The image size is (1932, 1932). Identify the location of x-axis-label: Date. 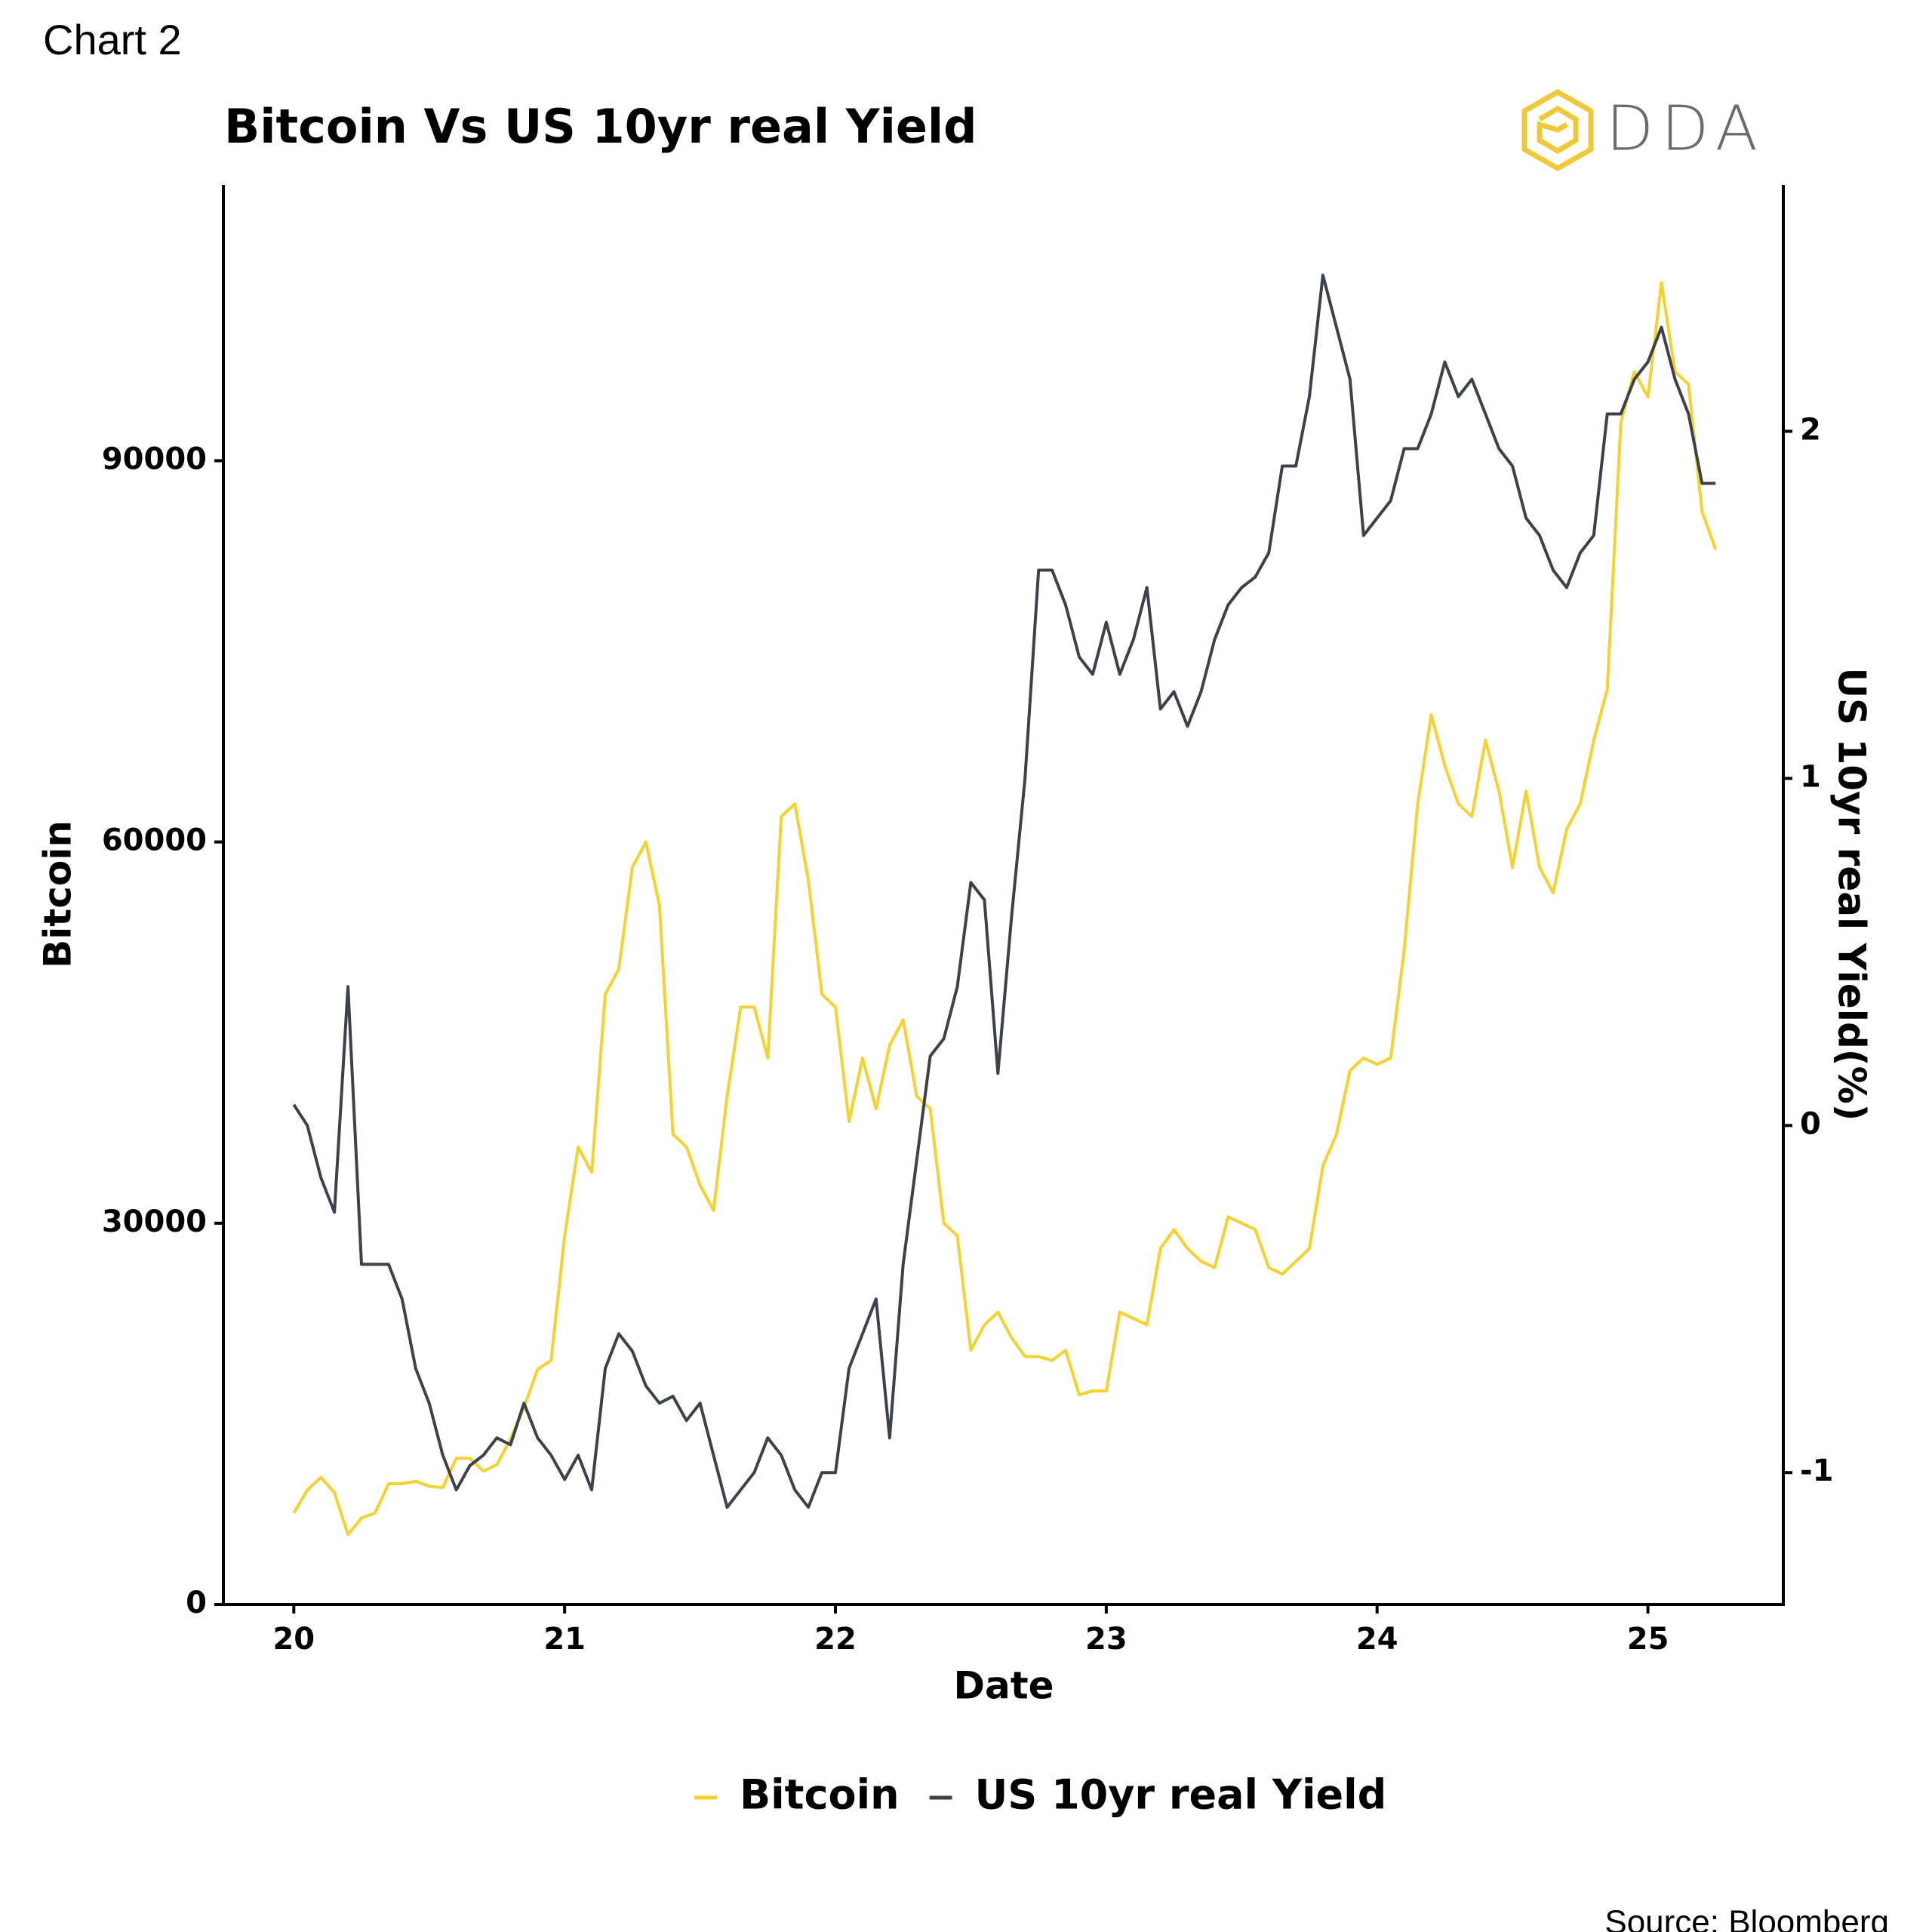
(1003, 1686).